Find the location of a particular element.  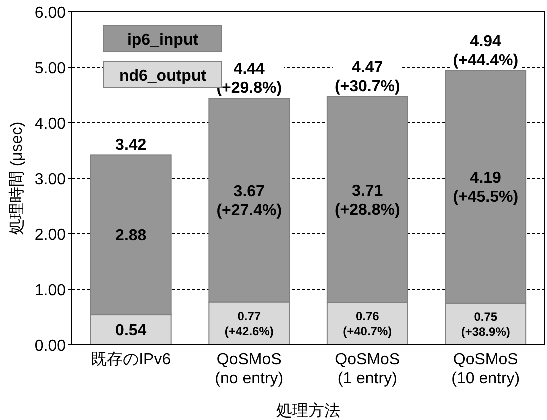

x-tick-label: QoSMoS (1 entry) is located at coordinates (367, 370).